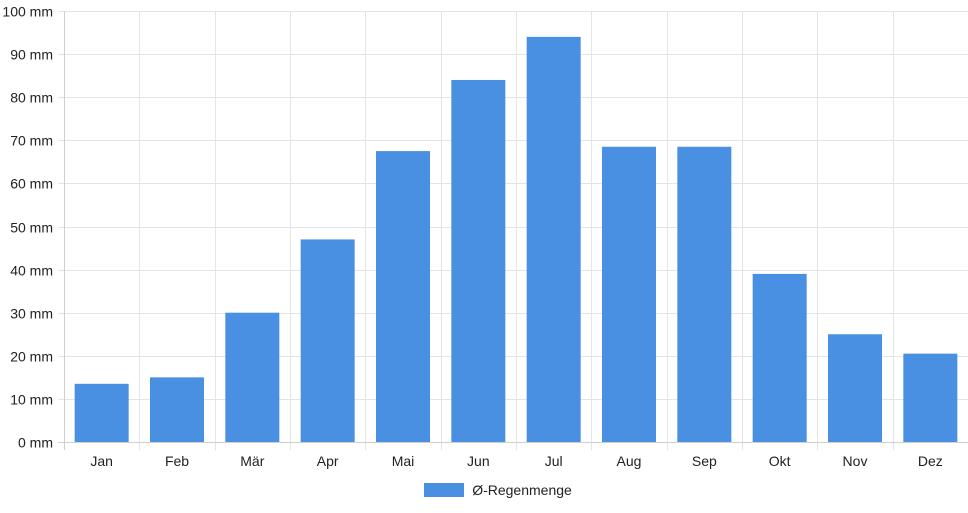 The height and width of the screenshot is (513, 968). What do you see at coordinates (779, 357) in the screenshot?
I see `bar-okt` at bounding box center [779, 357].